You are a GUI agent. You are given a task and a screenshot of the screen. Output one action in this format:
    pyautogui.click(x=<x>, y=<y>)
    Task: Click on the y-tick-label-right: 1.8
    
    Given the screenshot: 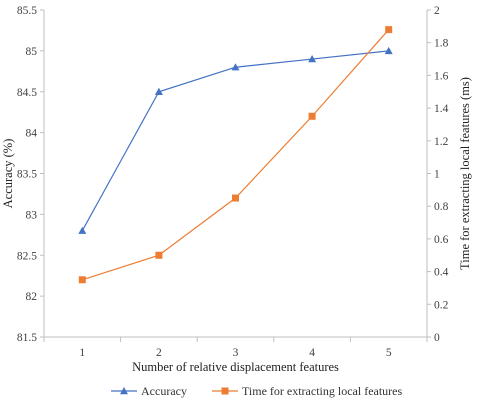 What is the action you would take?
    pyautogui.click(x=441, y=44)
    